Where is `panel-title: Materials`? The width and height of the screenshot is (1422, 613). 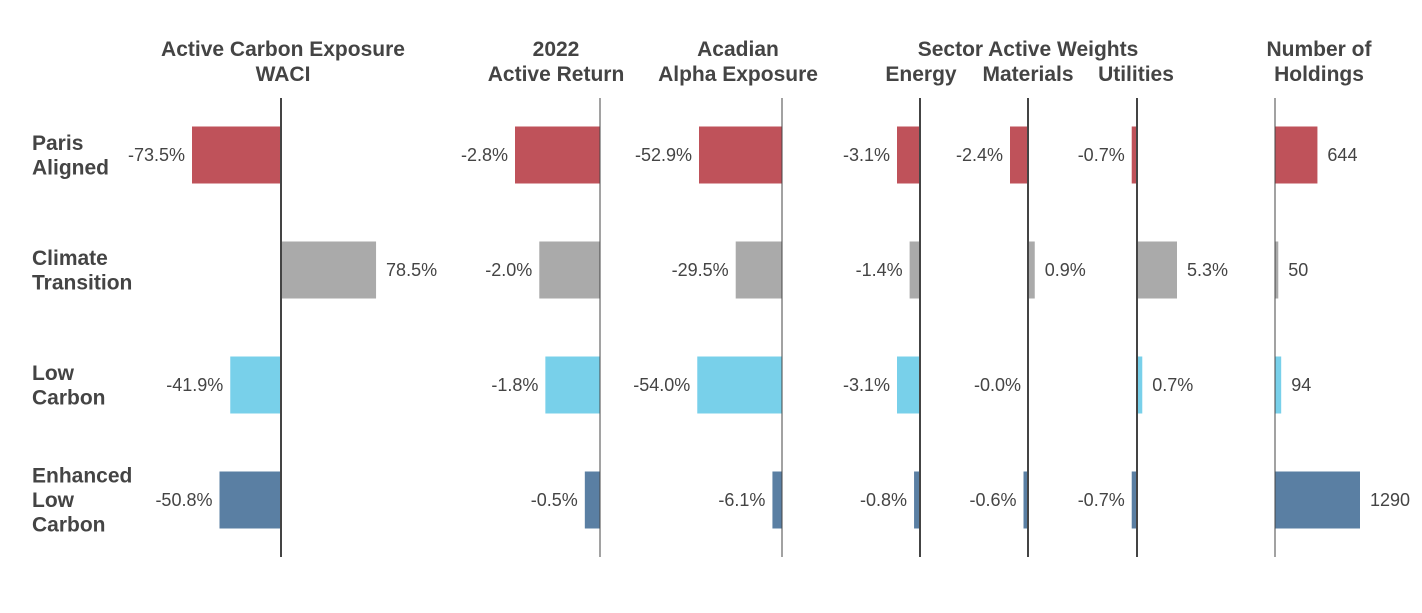 panel-title: Materials is located at coordinates (1027, 74).